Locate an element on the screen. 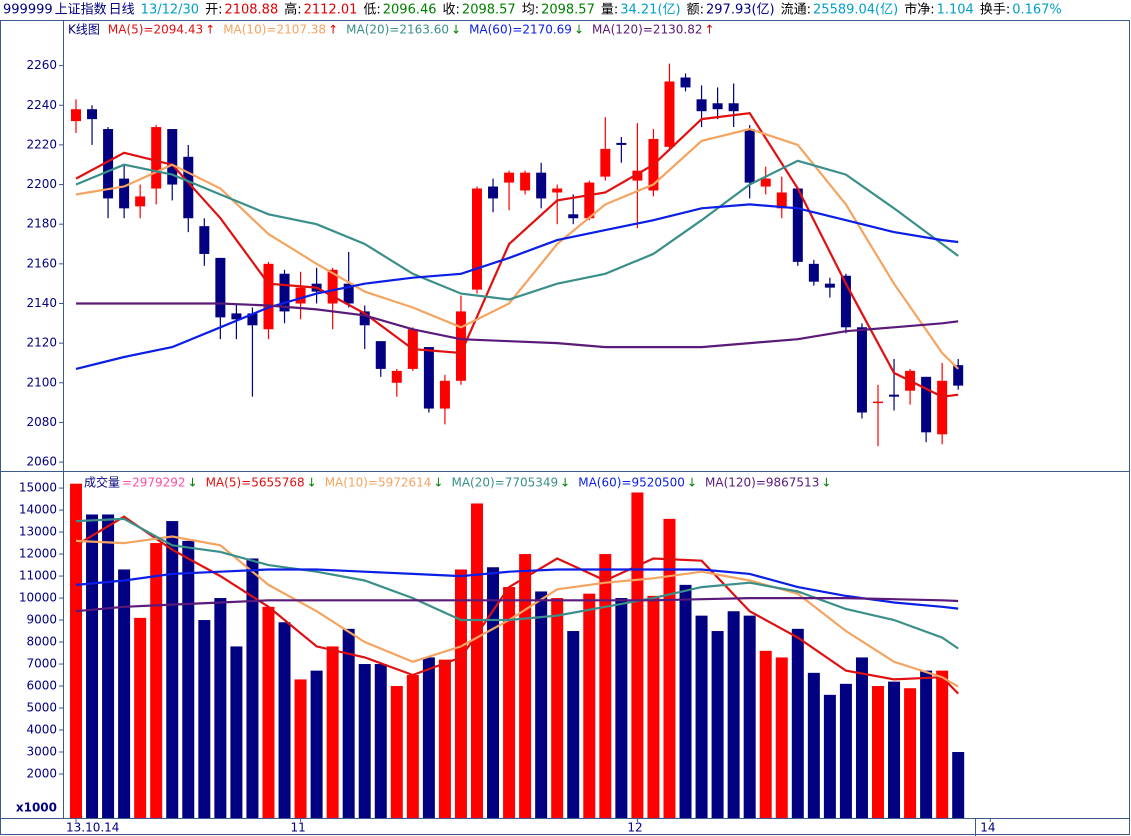 The image size is (1131, 836). y-tick-label: 4000 is located at coordinates (41, 730).